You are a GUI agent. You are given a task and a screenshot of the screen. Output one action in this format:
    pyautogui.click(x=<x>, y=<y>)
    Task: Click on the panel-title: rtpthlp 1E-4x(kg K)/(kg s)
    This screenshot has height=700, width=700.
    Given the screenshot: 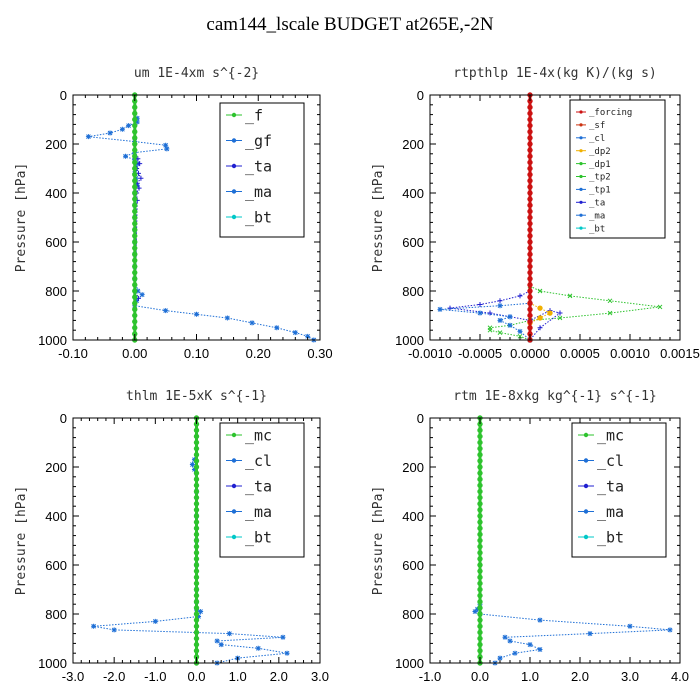 What is the action you would take?
    pyautogui.click(x=555, y=73)
    